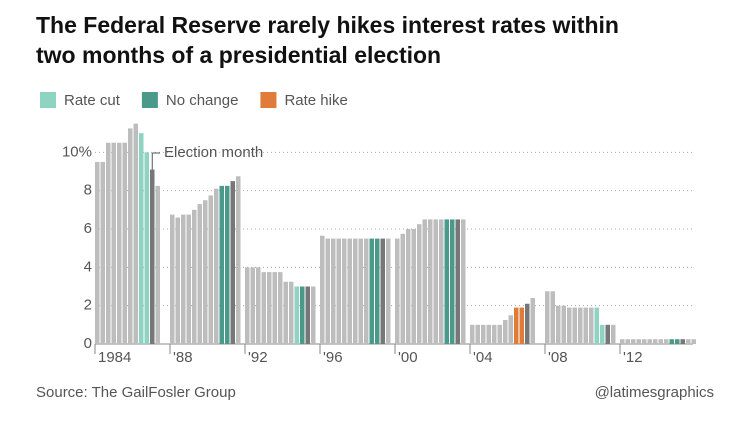  What do you see at coordinates (633, 357) in the screenshot?
I see `x-tick-label: '12` at bounding box center [633, 357].